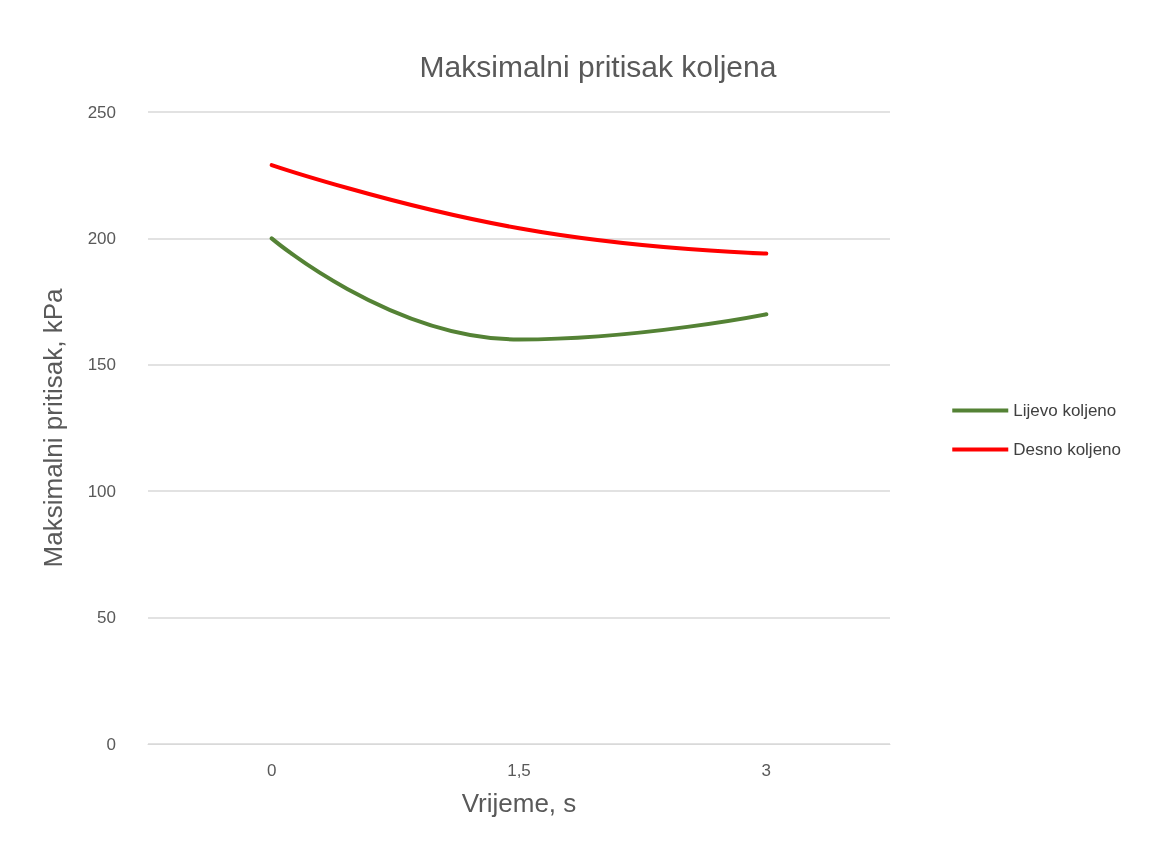  Describe the element at coordinates (53, 428) in the screenshot. I see `y-axis-title: Maksimalni pritisak, kPa` at that location.